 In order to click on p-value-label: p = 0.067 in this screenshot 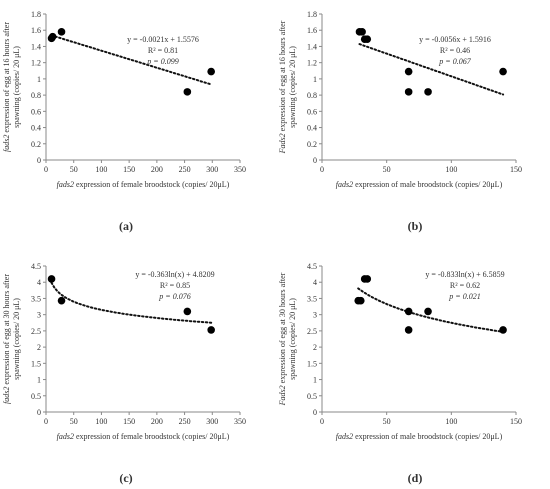, I will do `click(454, 61)`.